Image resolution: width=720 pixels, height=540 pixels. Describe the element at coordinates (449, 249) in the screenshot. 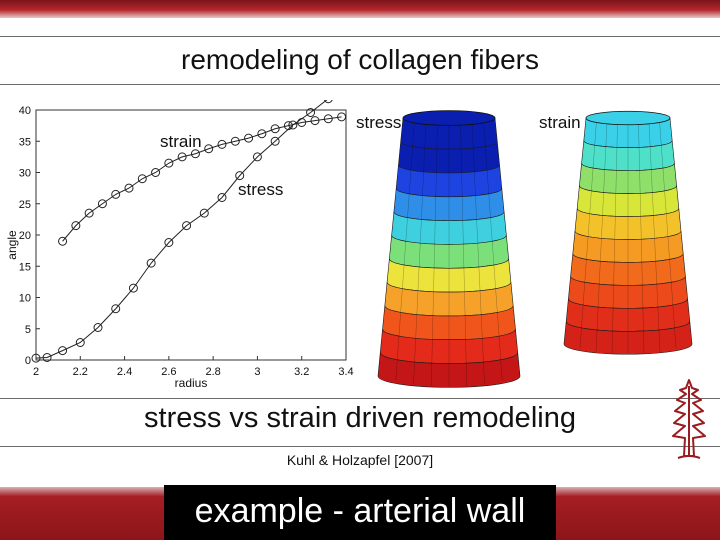

I see `stress-driven-cylinder` at that location.